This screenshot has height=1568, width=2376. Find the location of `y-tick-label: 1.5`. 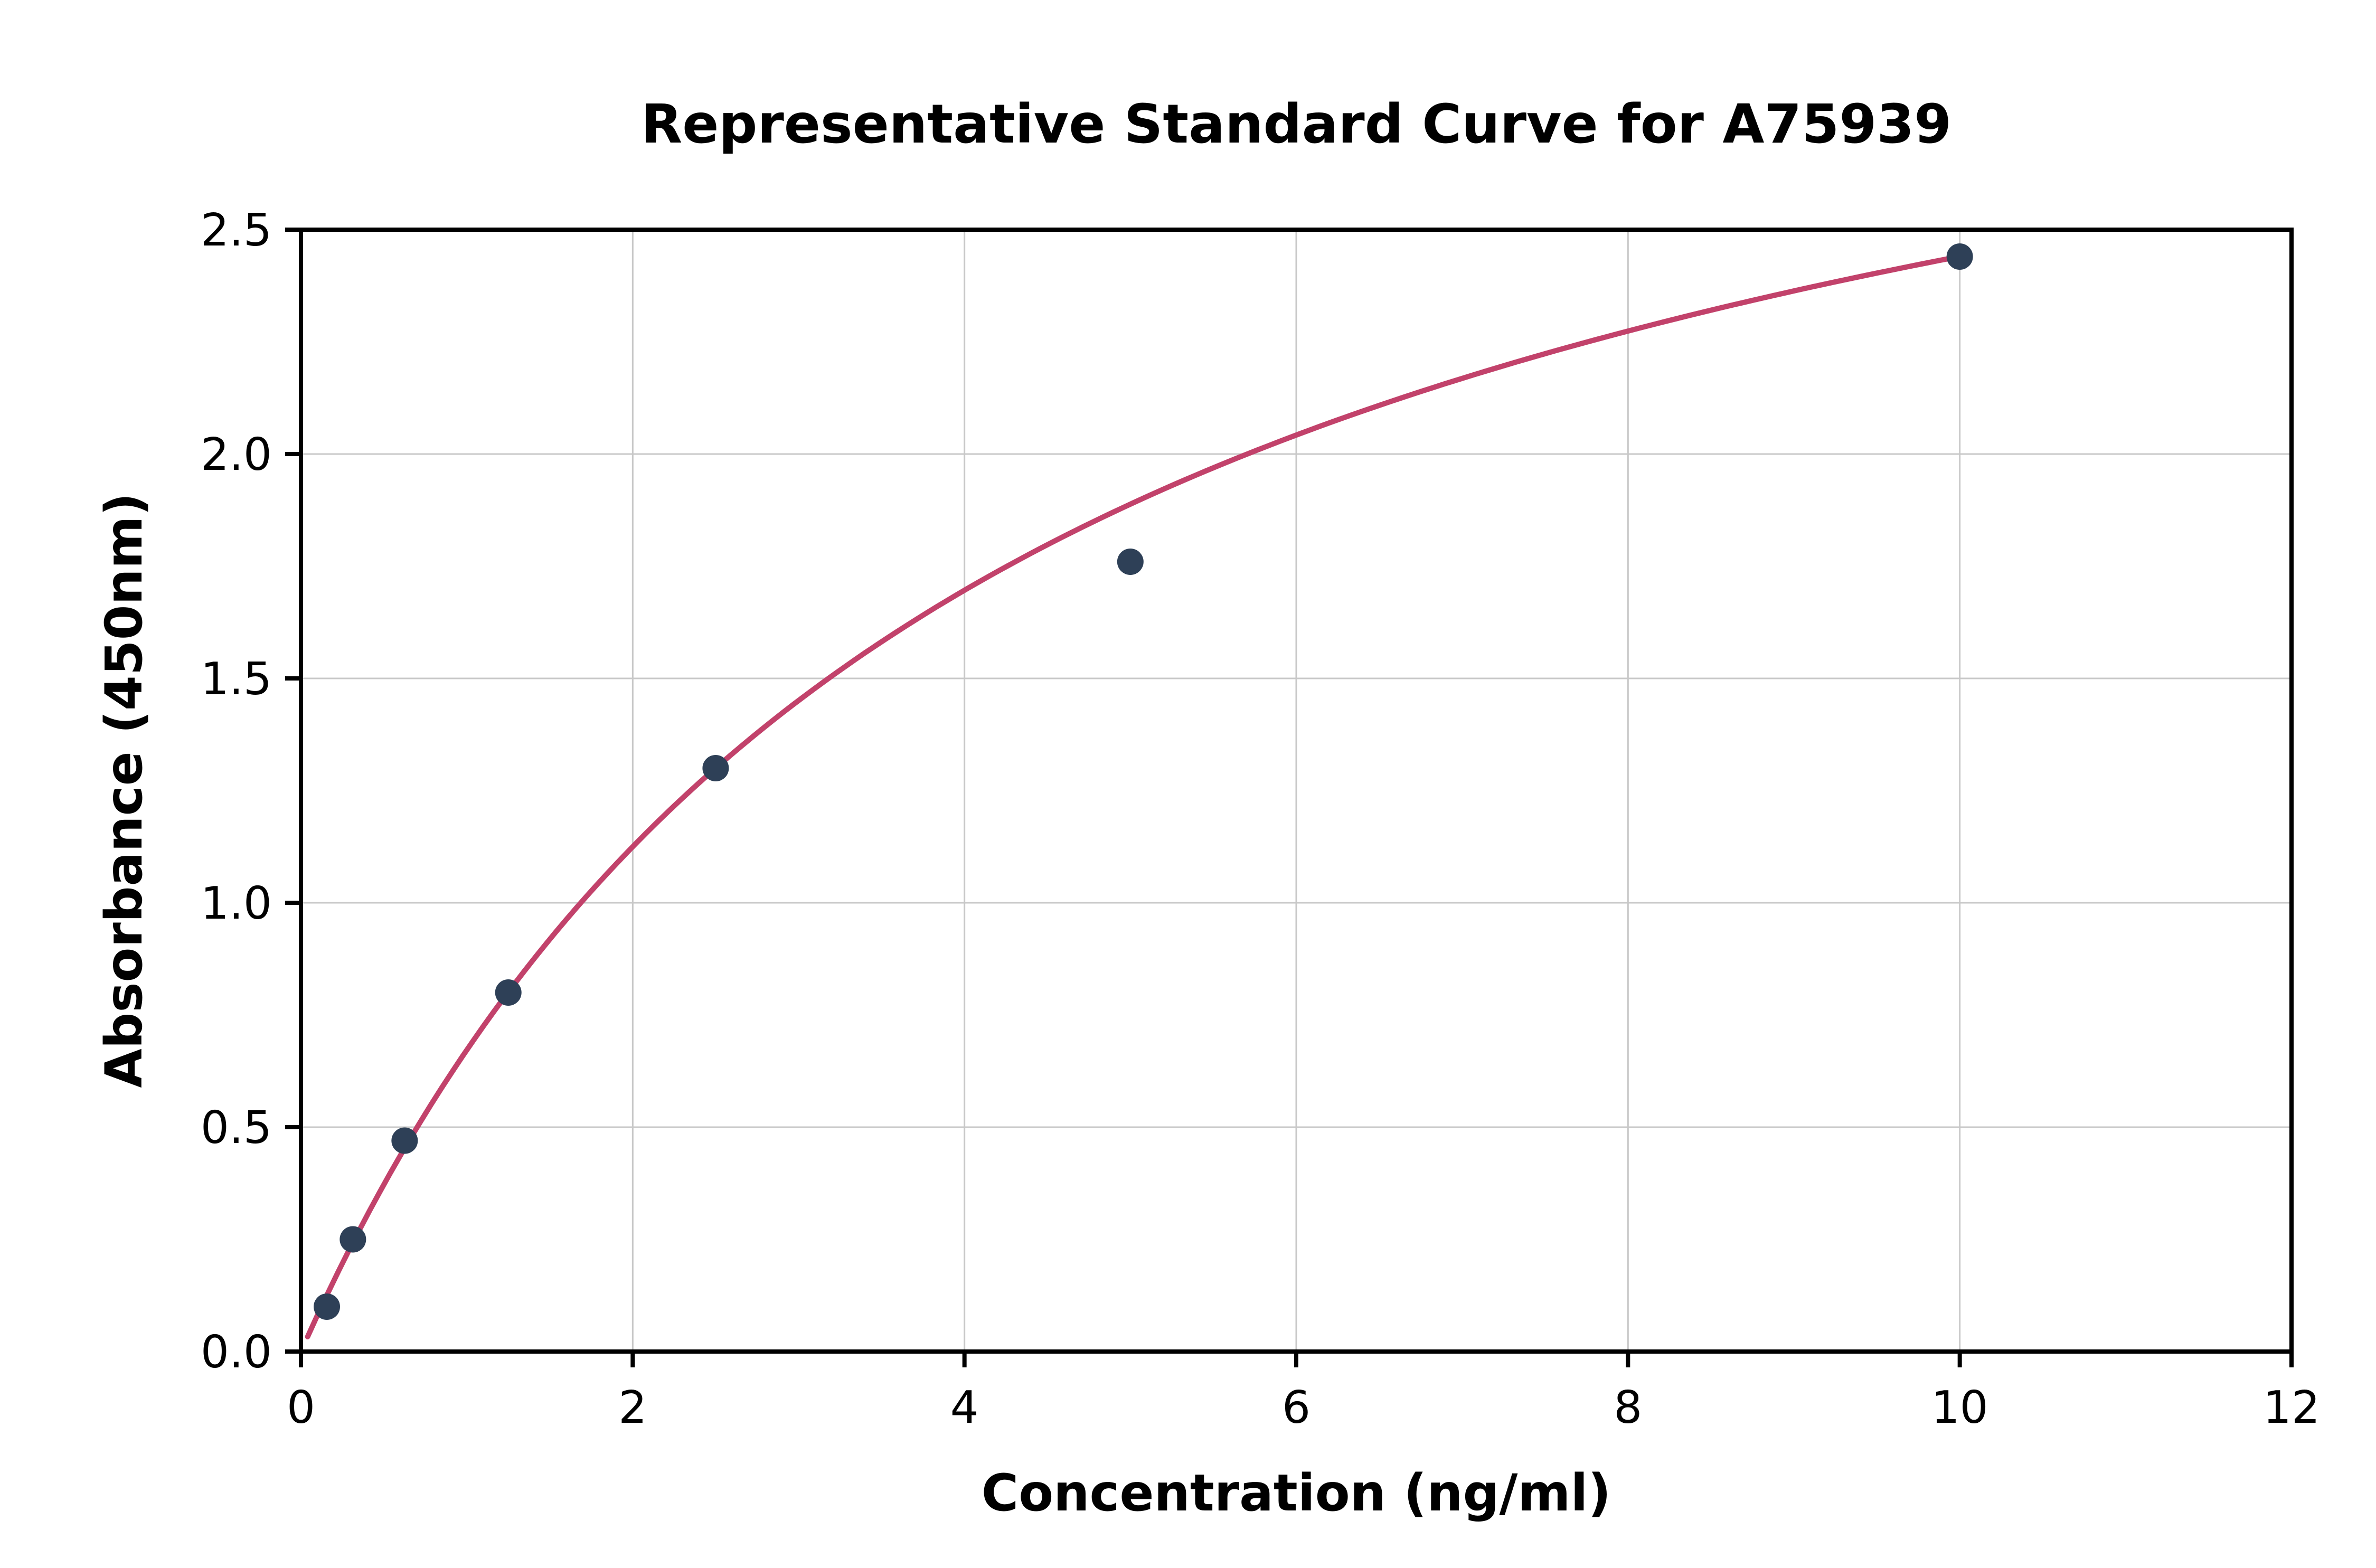

y-tick-label: 1.5 is located at coordinates (237, 679).